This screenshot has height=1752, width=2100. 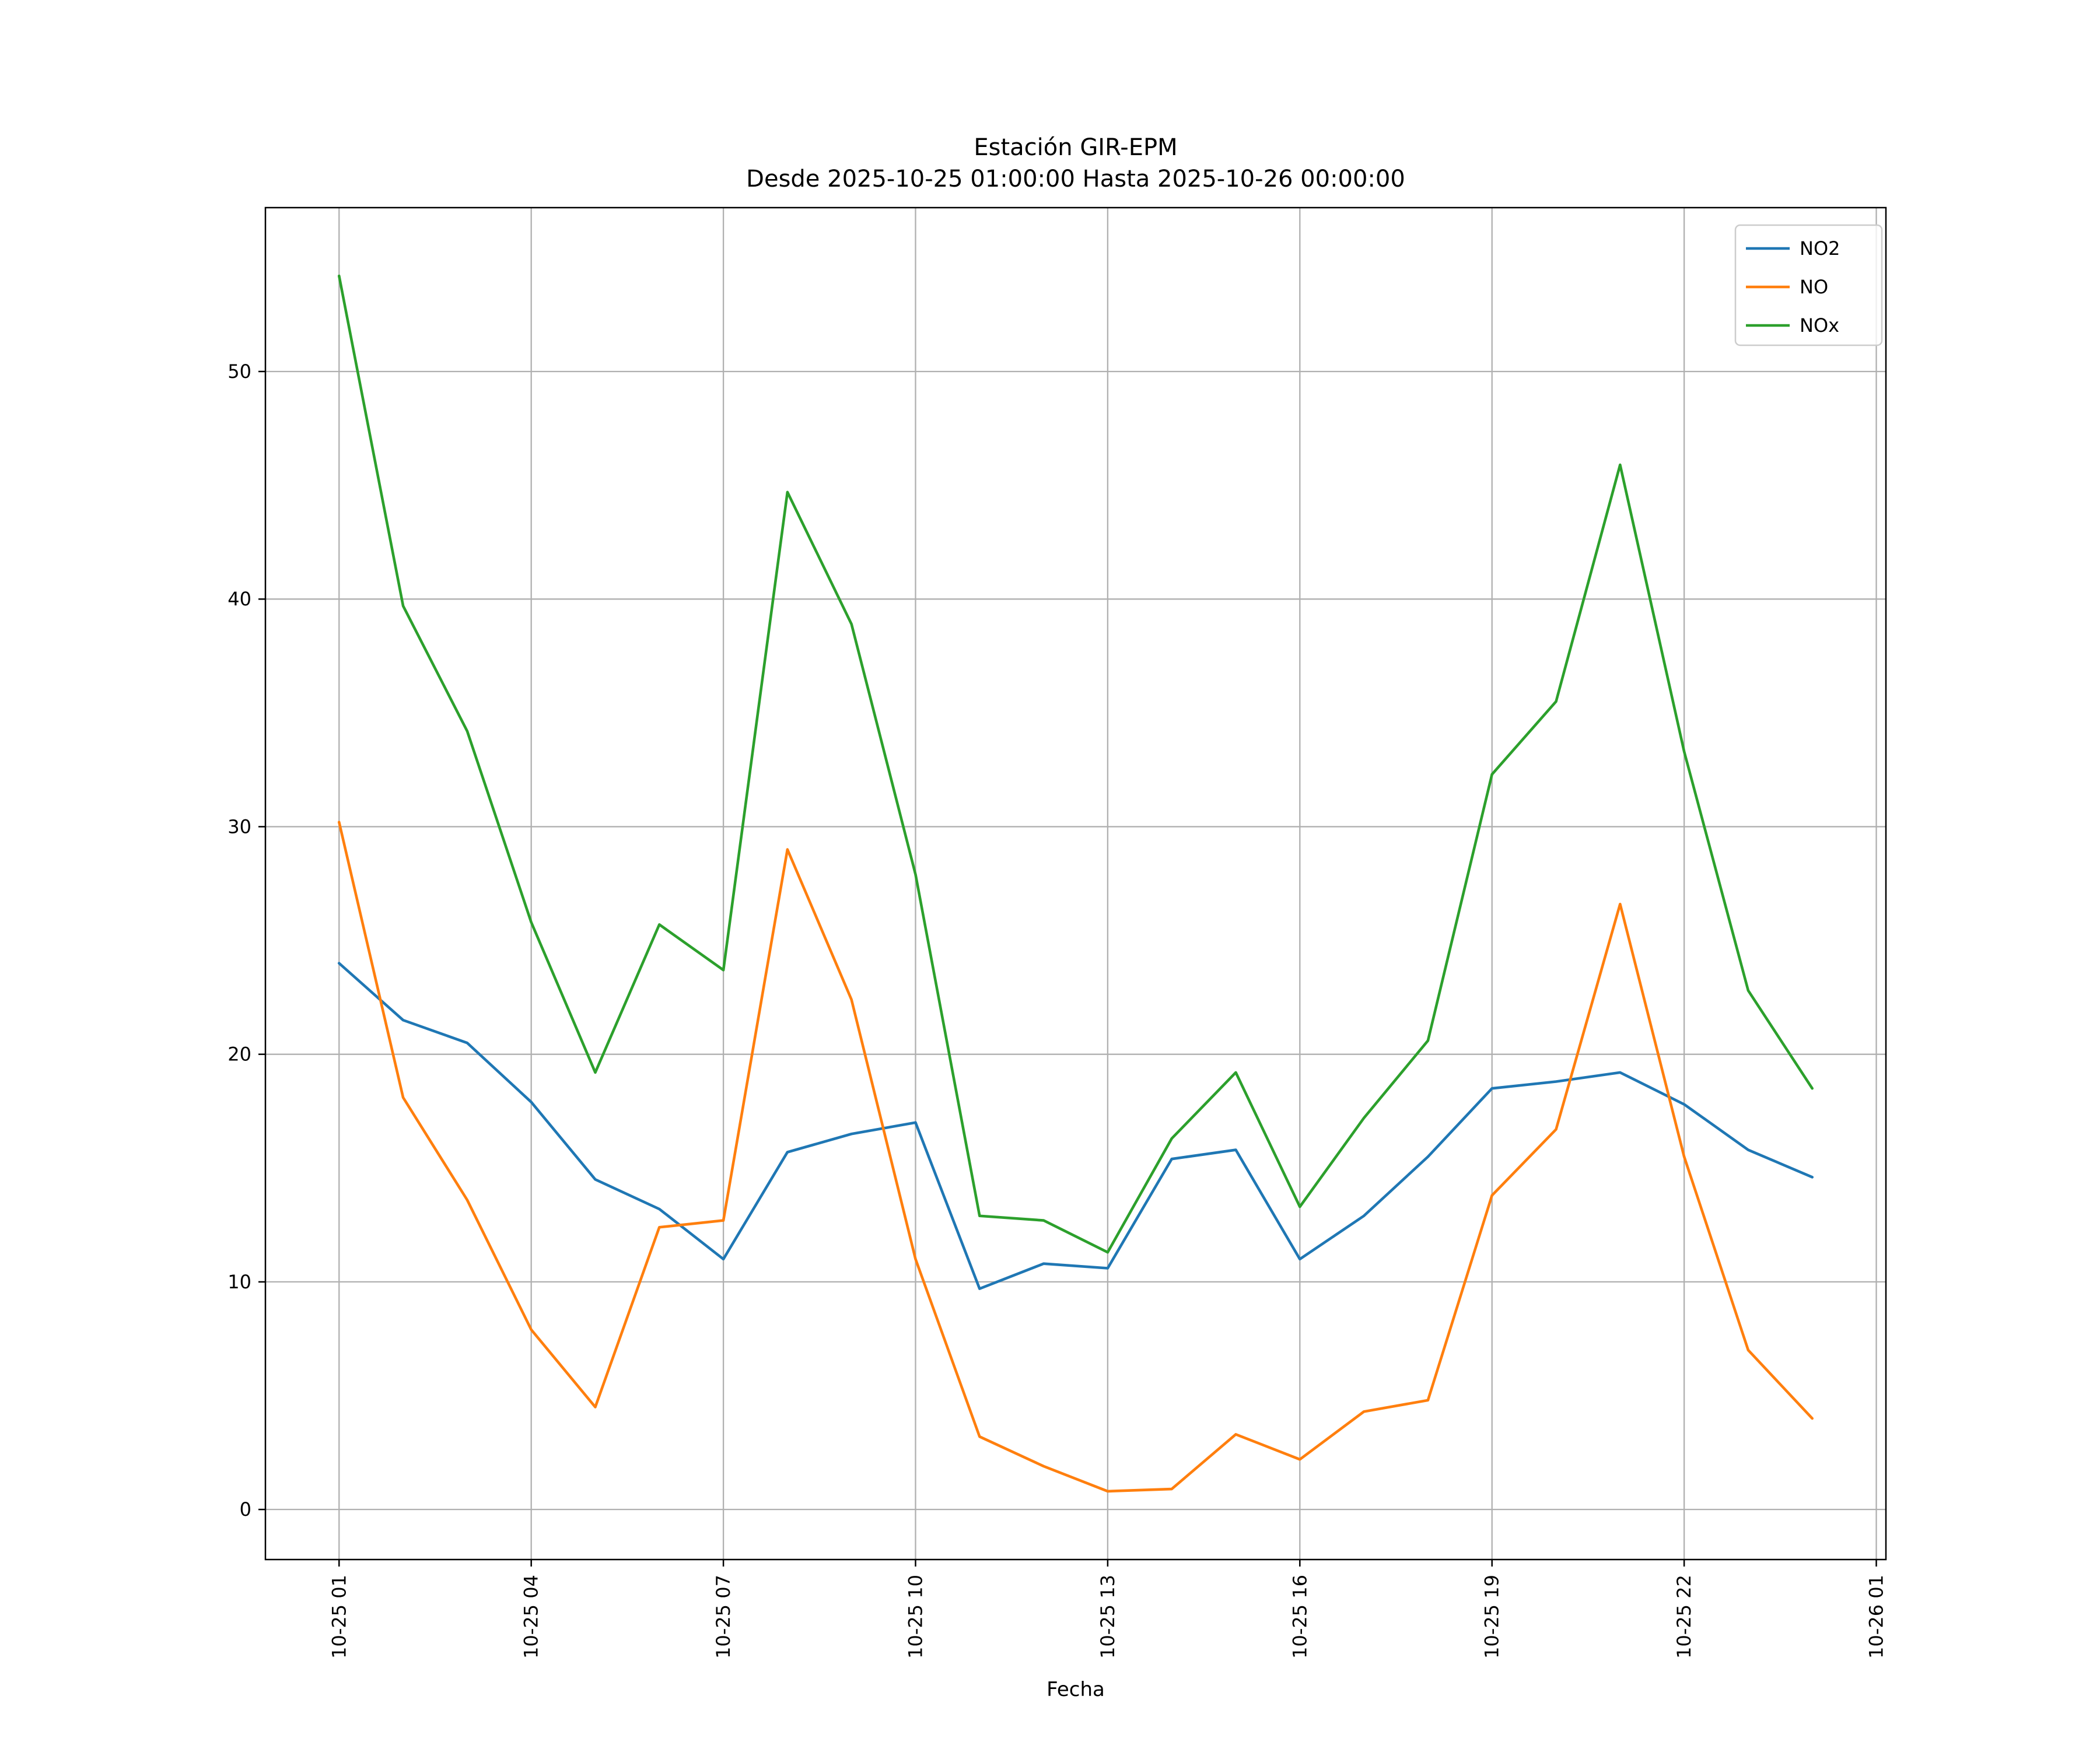 What do you see at coordinates (1793, 248) in the screenshot?
I see `legend-item-NO2: NO2` at bounding box center [1793, 248].